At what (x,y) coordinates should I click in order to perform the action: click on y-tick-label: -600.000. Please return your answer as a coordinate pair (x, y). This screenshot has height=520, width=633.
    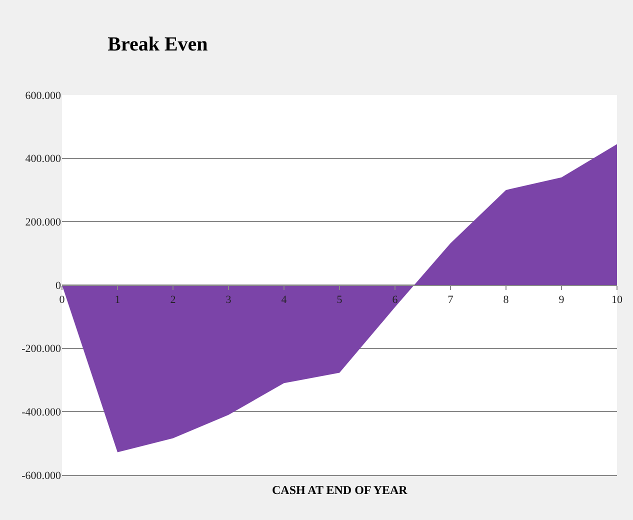
    Looking at the image, I should click on (42, 476).